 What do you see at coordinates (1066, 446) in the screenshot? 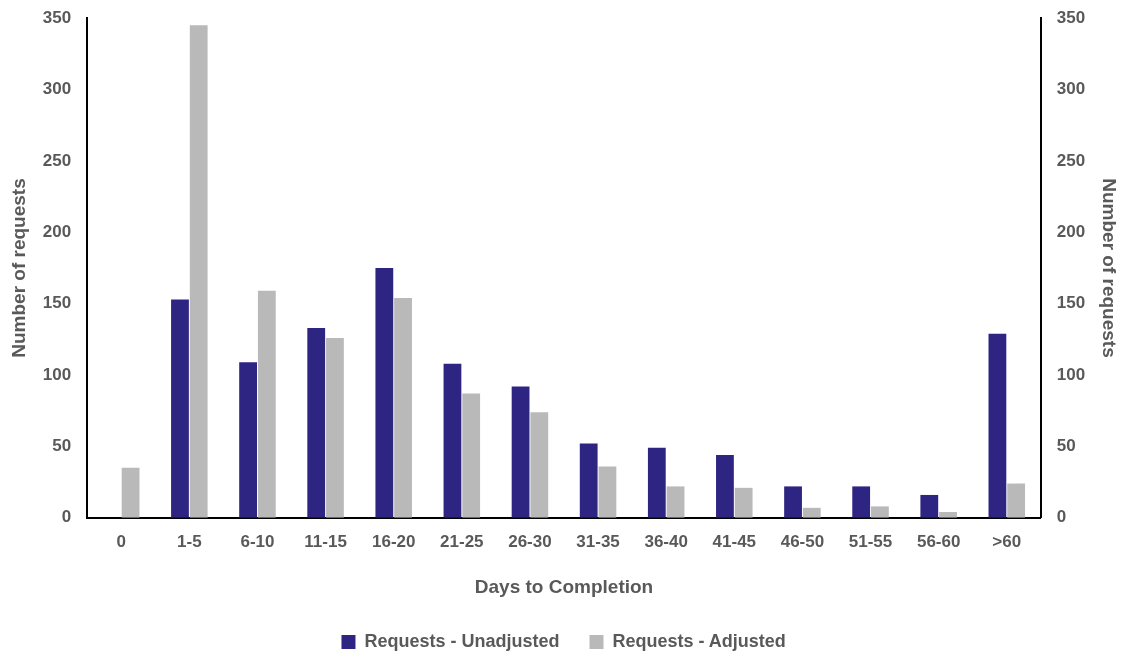
I see `y2-tick-label: 50` at bounding box center [1066, 446].